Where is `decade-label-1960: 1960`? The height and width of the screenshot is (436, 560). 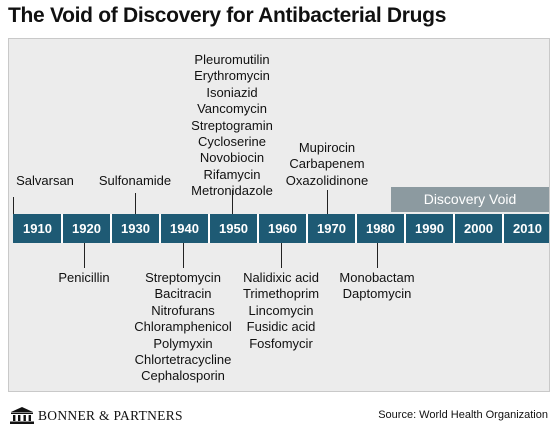
decade-label-1960: 1960 is located at coordinates (282, 228).